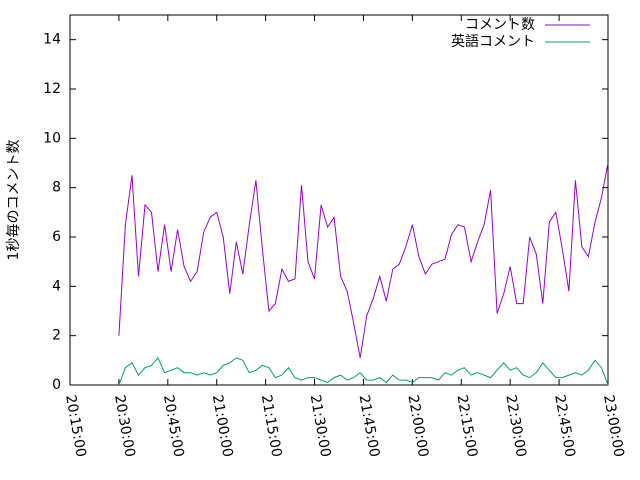  I want to click on y-tick-label: 14, so click(52, 40).